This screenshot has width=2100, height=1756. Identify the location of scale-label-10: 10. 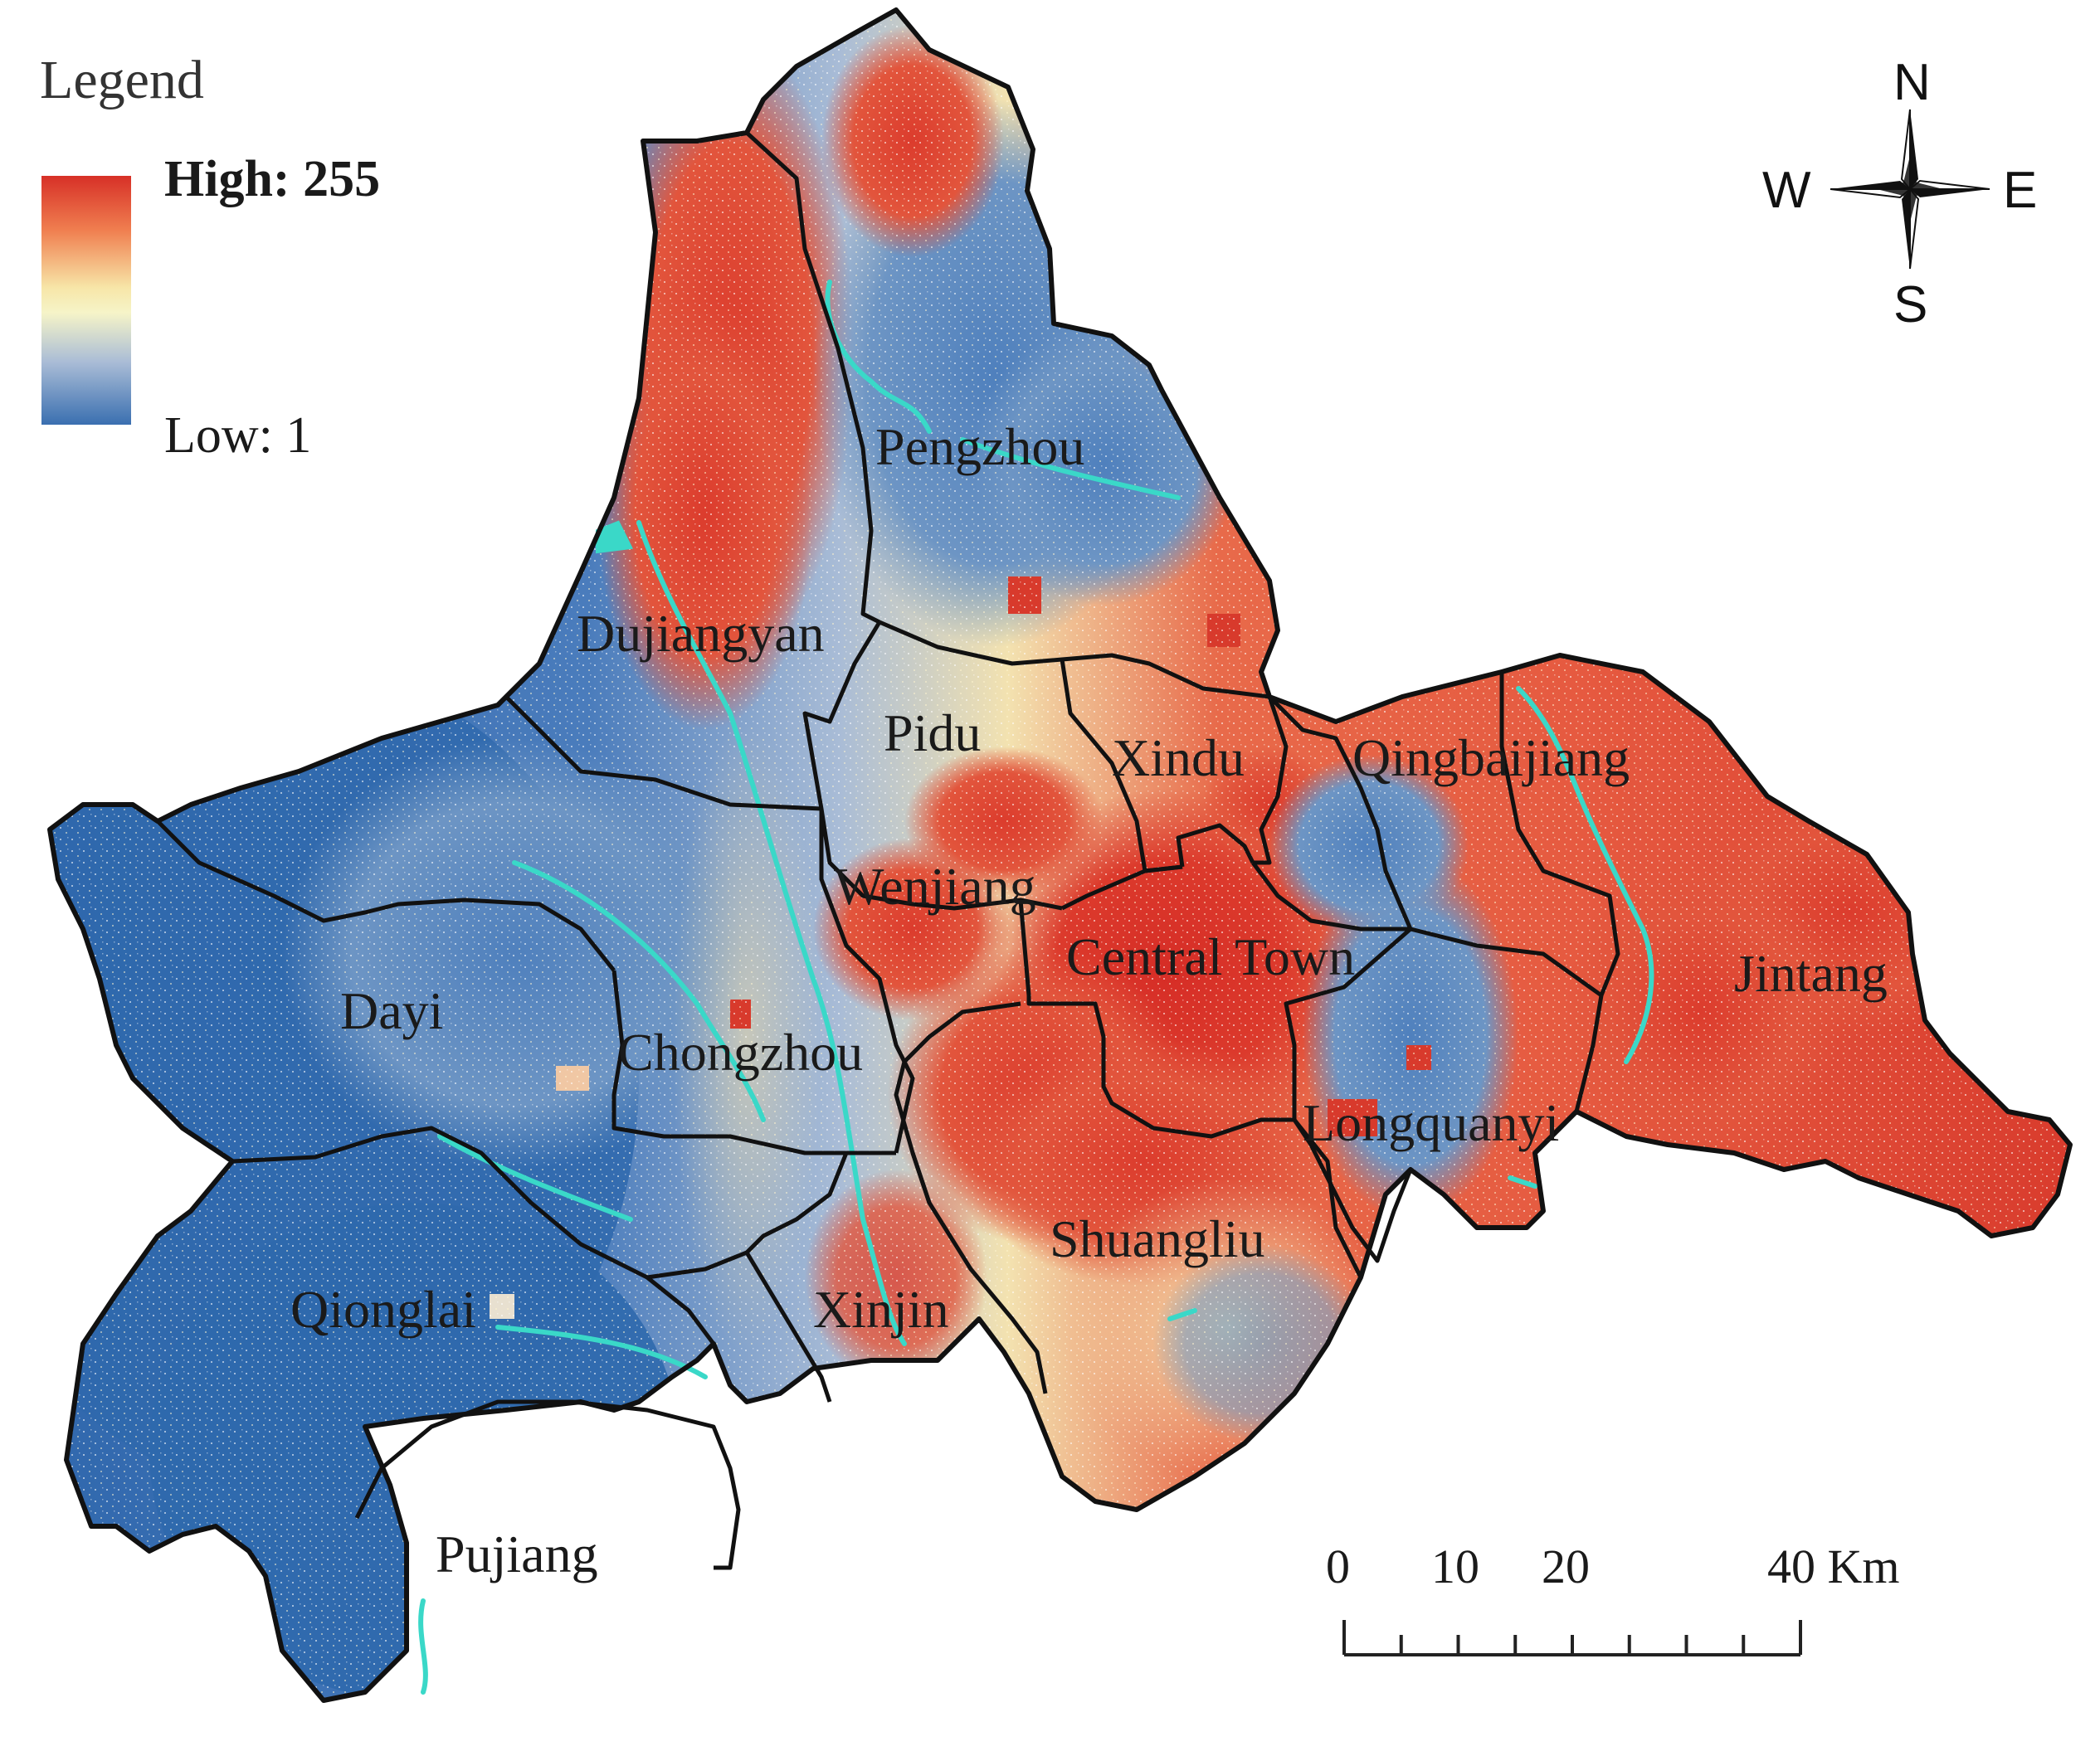
(1455, 1566).